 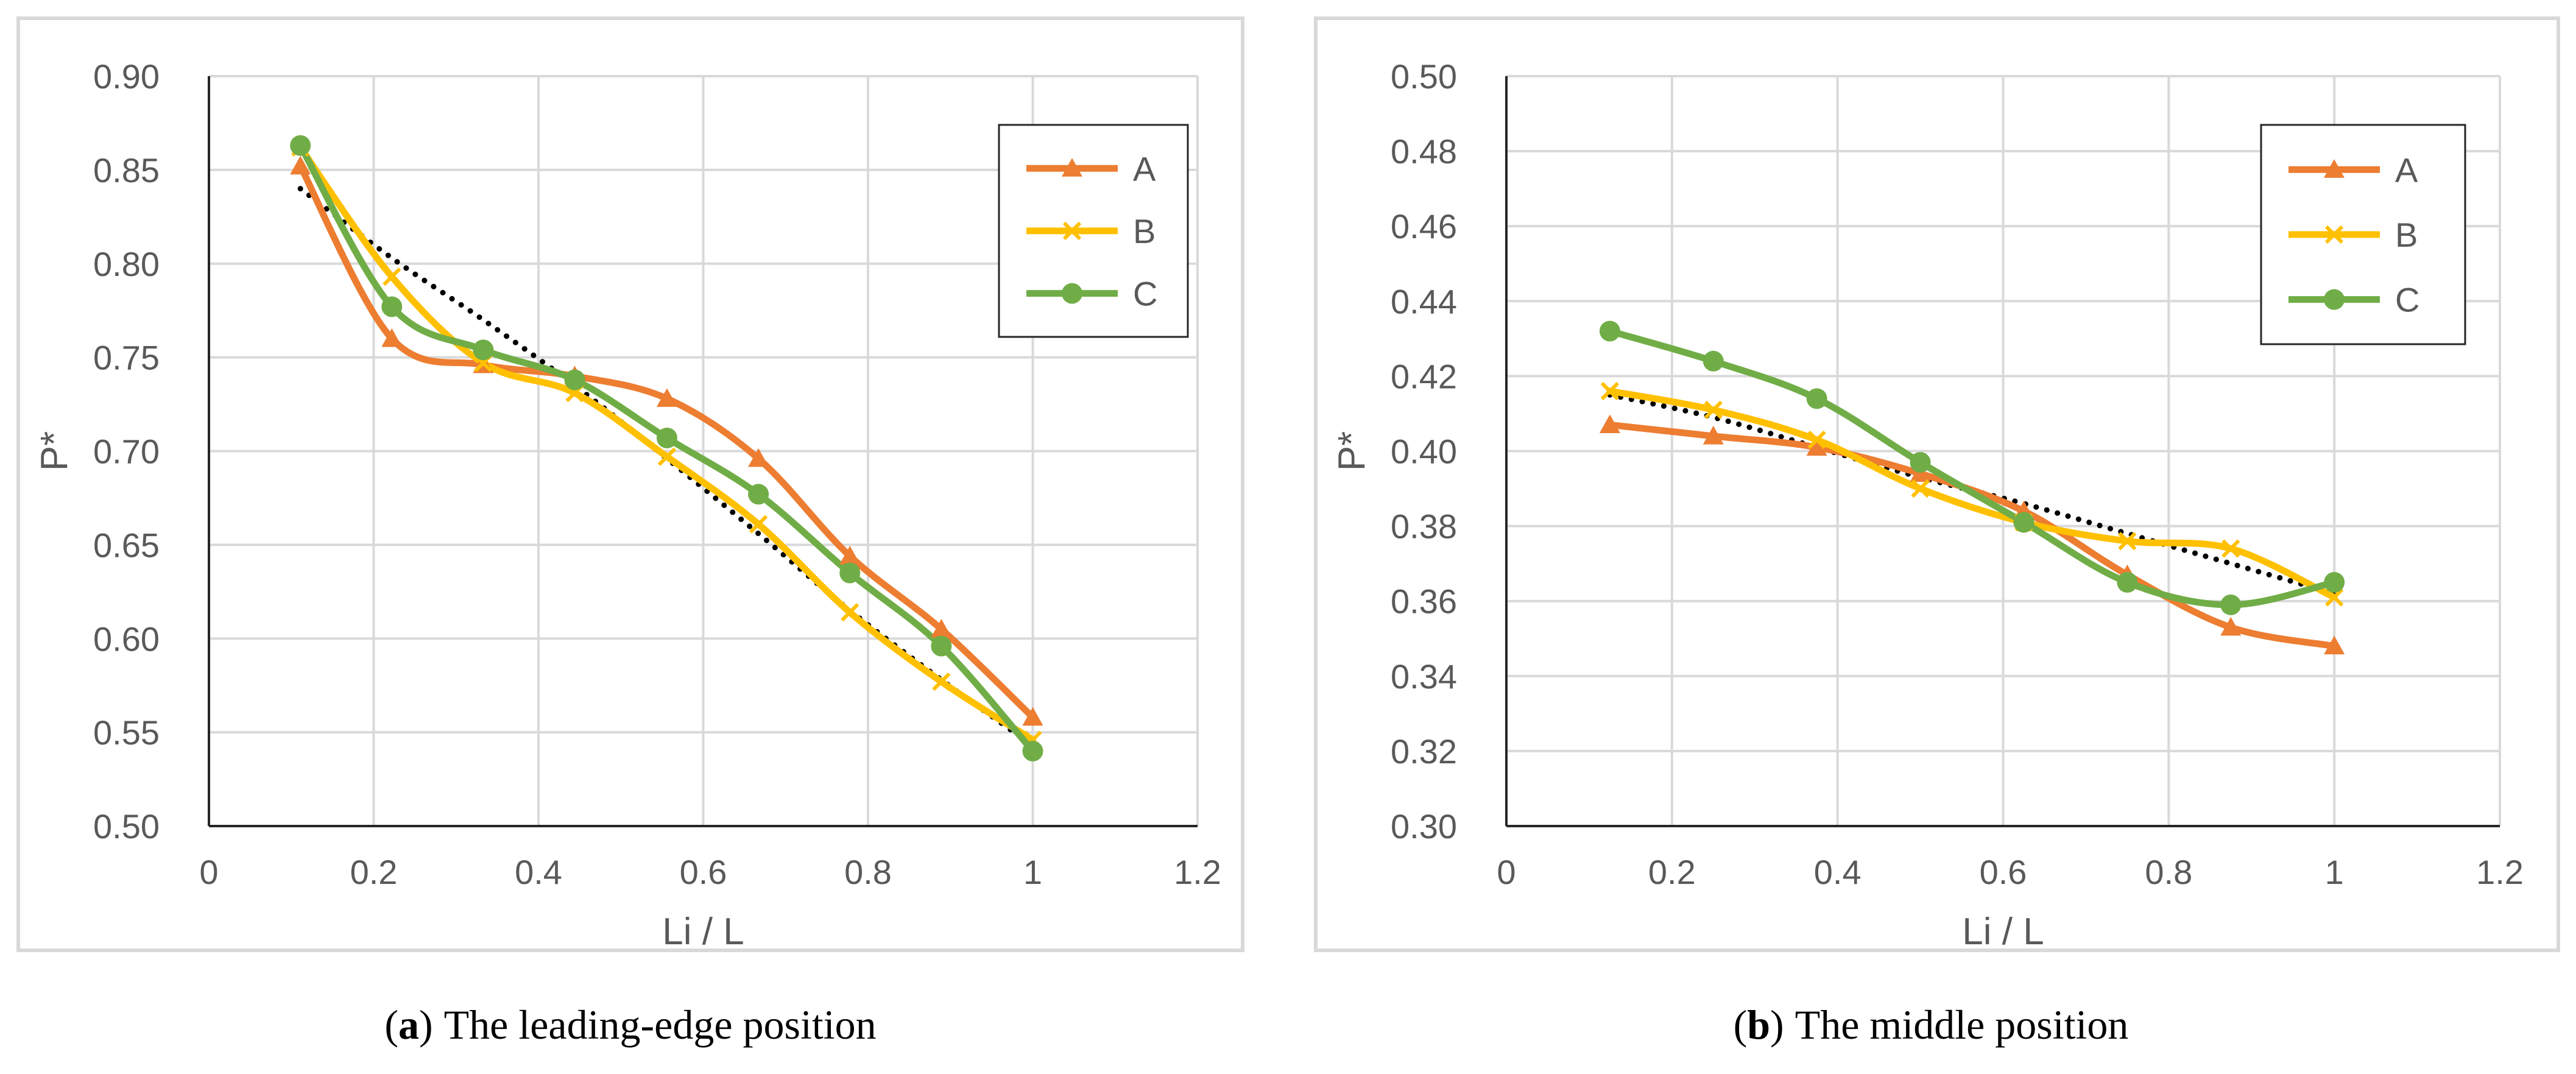 What do you see at coordinates (374, 872) in the screenshot?
I see `chart-a-x-tick-label: 0.2` at bounding box center [374, 872].